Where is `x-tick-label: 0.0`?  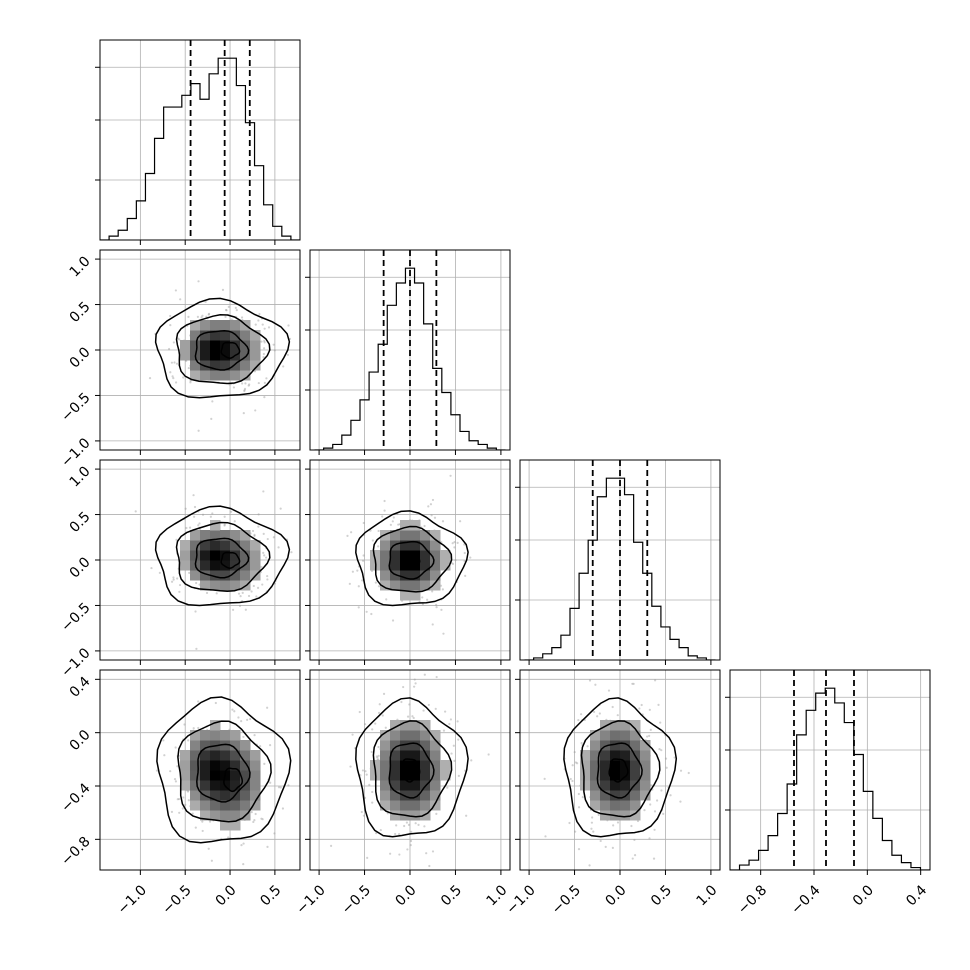 x-tick-label: 0.0 is located at coordinates (863, 895).